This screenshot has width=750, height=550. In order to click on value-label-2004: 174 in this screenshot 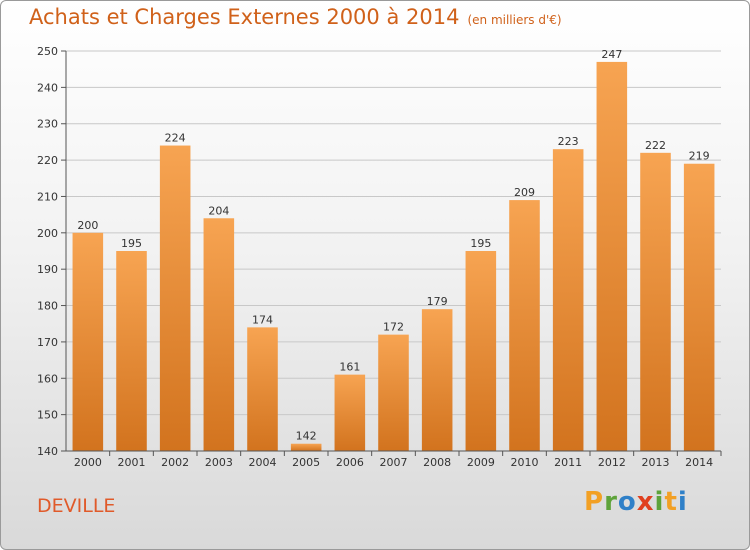, I will do `click(262, 319)`.